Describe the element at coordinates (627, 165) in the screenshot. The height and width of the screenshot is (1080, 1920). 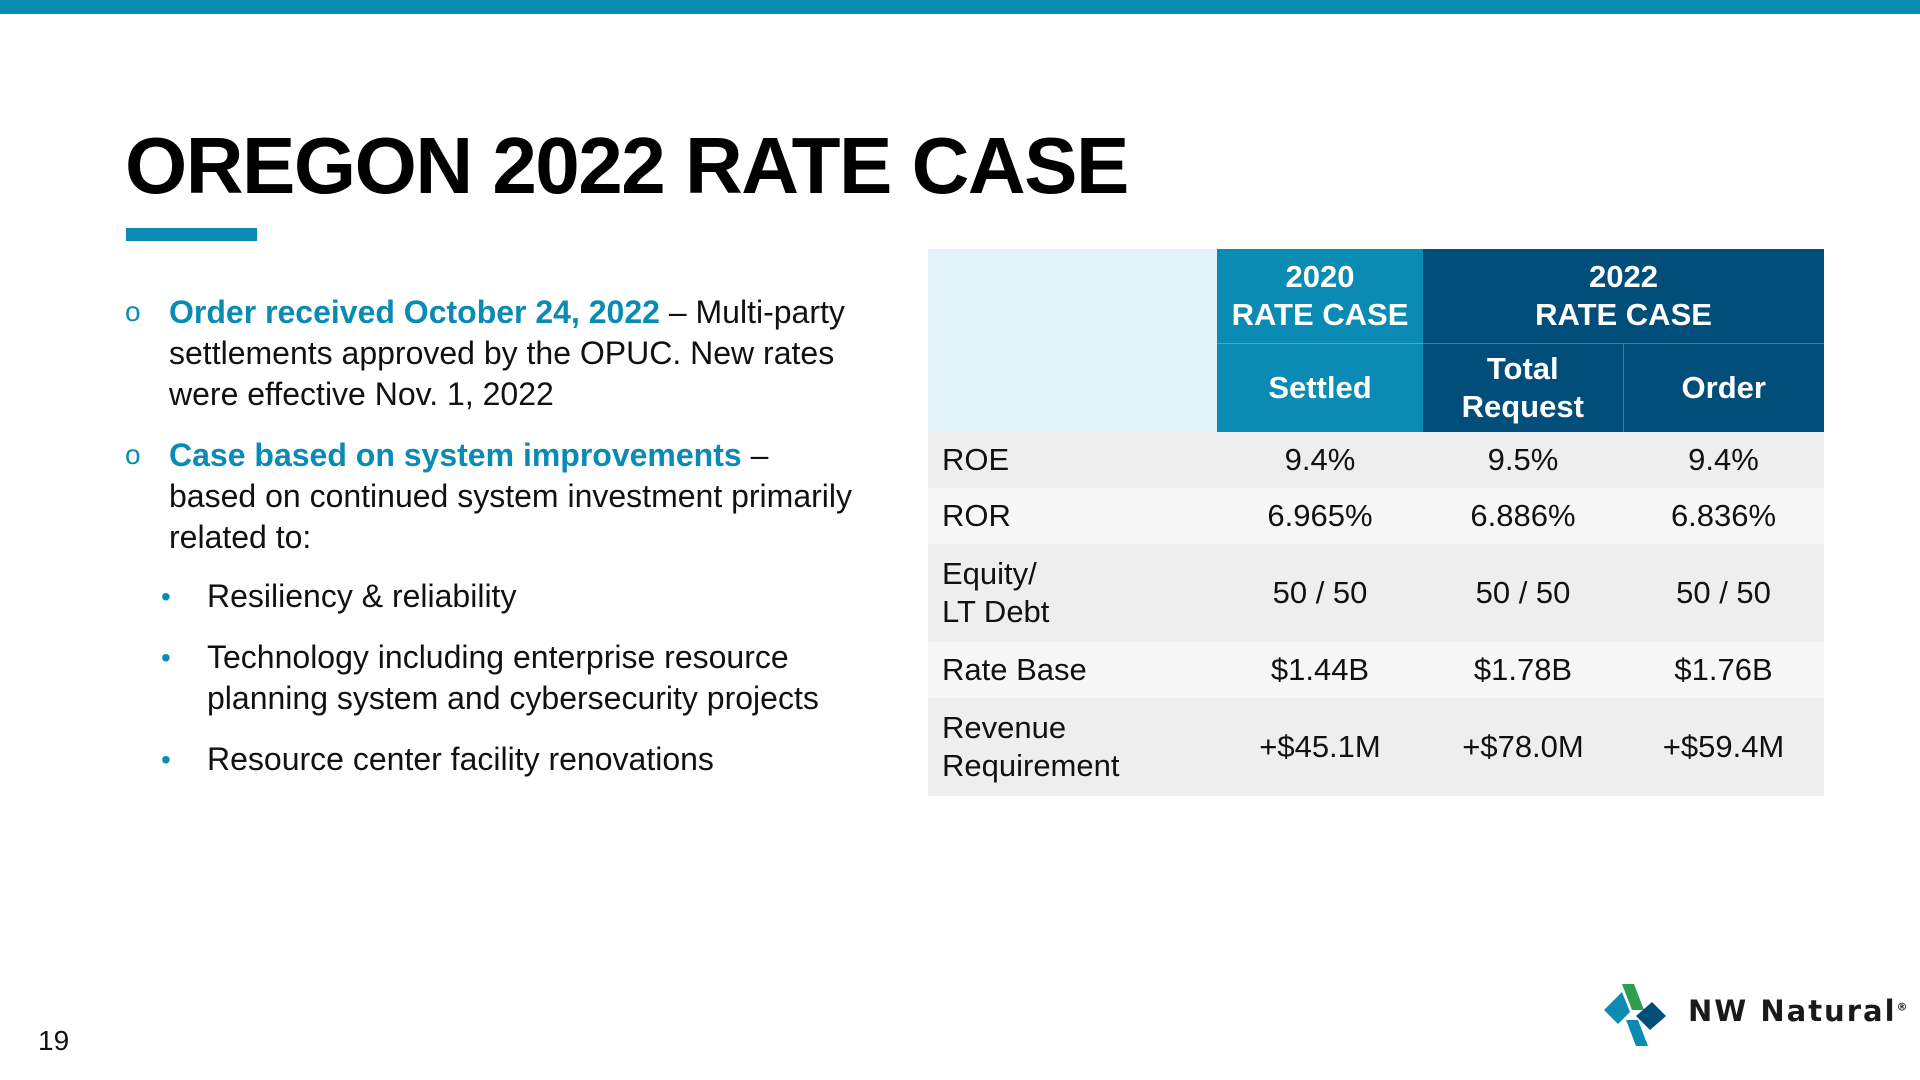
I see `slide-title: OREGON 2022 RATE CASE` at that location.